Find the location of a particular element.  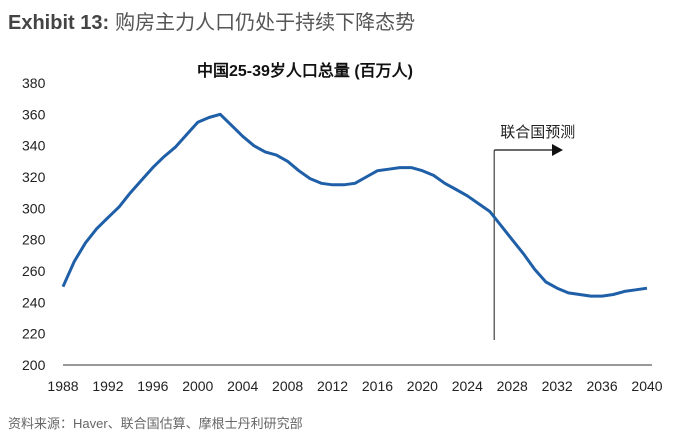

y-tick-label: 280 is located at coordinates (34, 240).